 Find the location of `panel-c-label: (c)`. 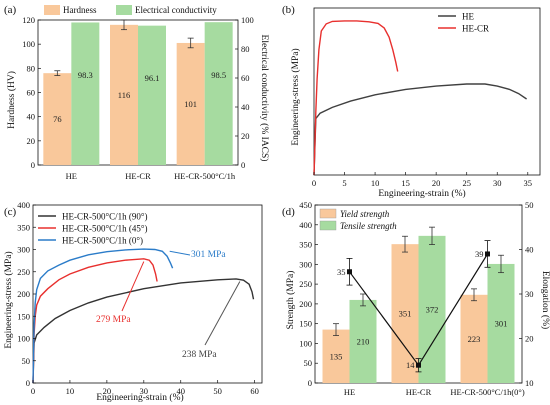

panel-c-label: (c) is located at coordinates (10, 212).